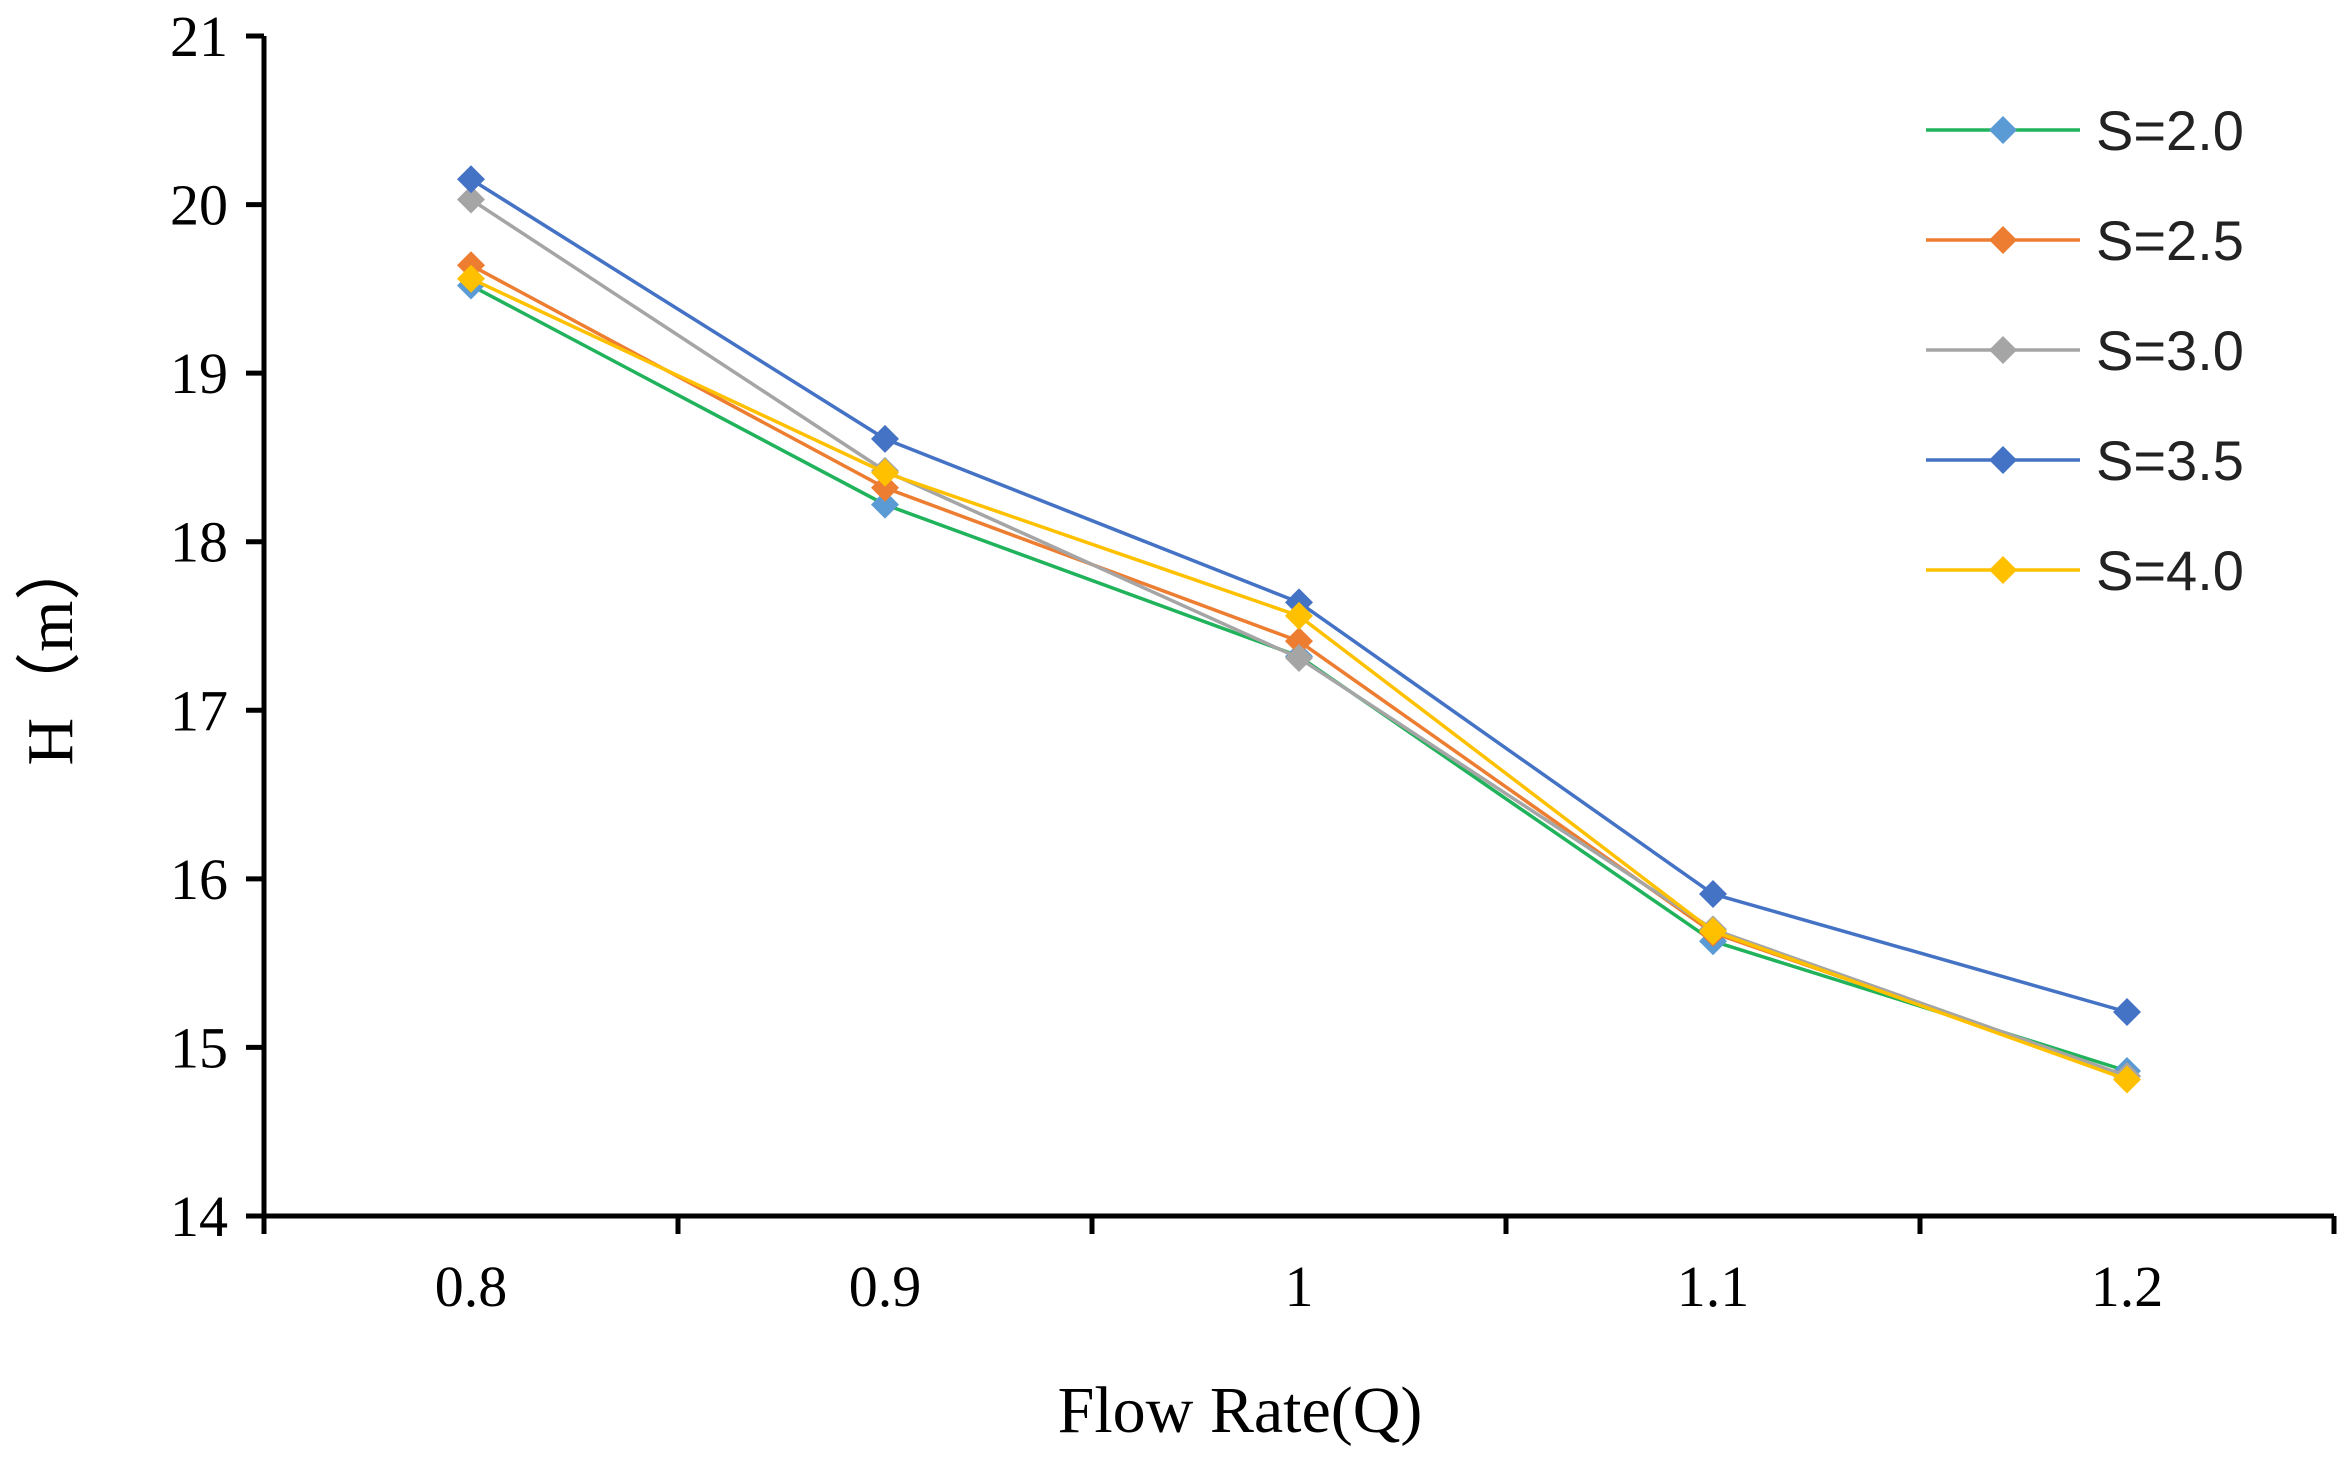 The width and height of the screenshot is (2346, 1462). I want to click on x-tick-label: 0.8, so click(471, 1286).